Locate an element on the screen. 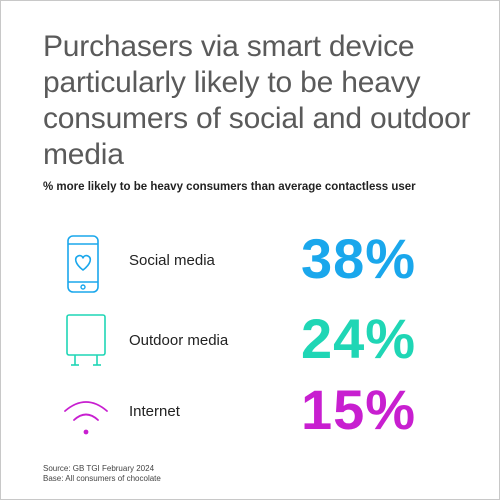 The width and height of the screenshot is (500, 500). row-value: 38% is located at coordinates (359, 258).